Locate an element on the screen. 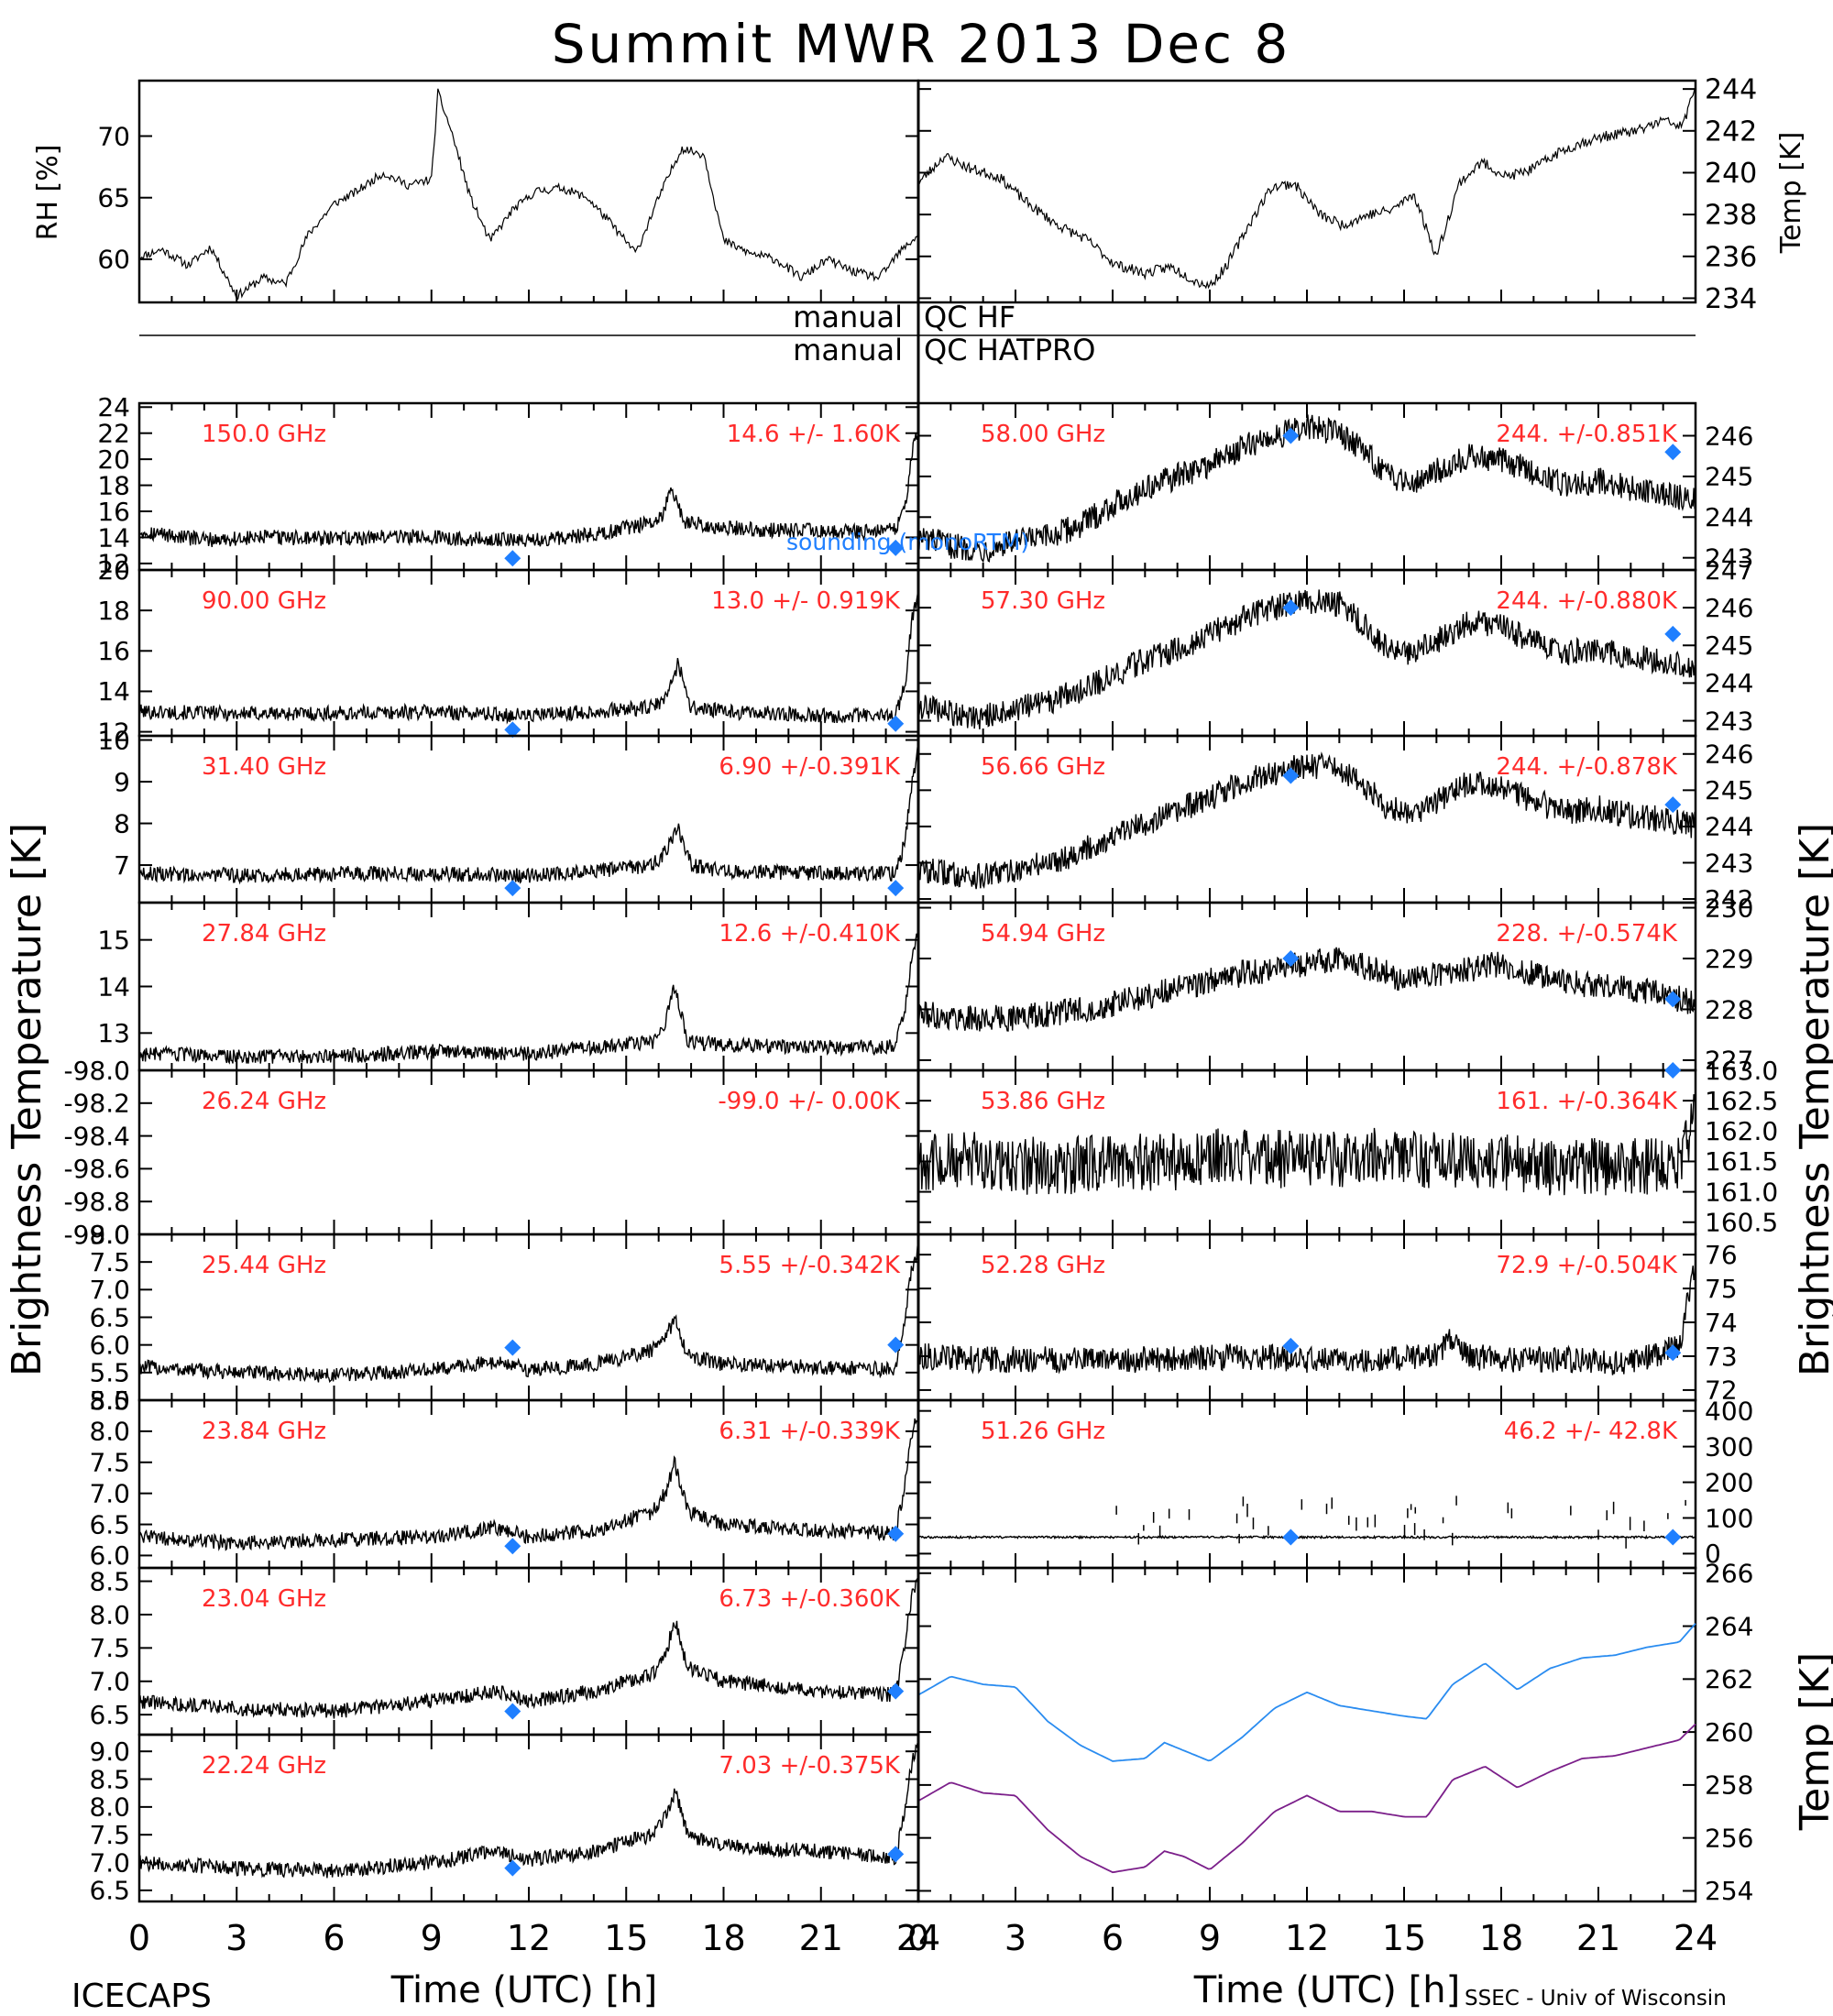 Image resolution: width=1833 pixels, height=2016 pixels. left-panel-3-freq-label: 27.84 GHz is located at coordinates (264, 934).